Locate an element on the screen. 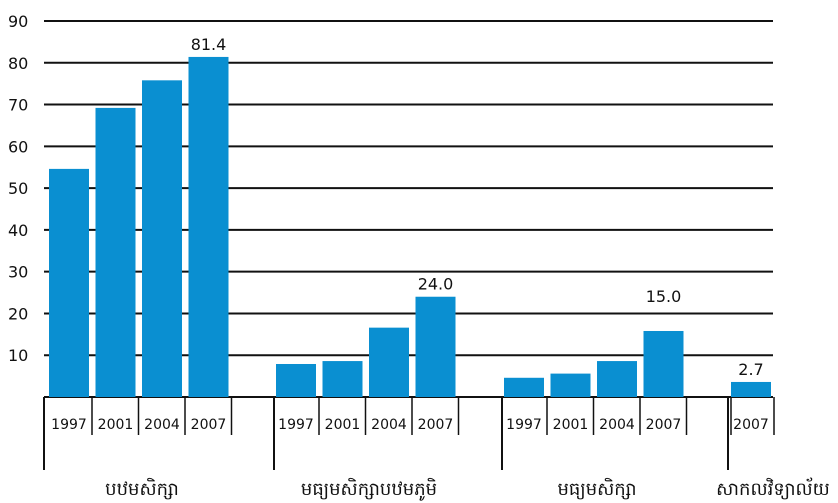 Image resolution: width=838 pixels, height=503 pixels. bar-1-2004 is located at coordinates (389, 362).